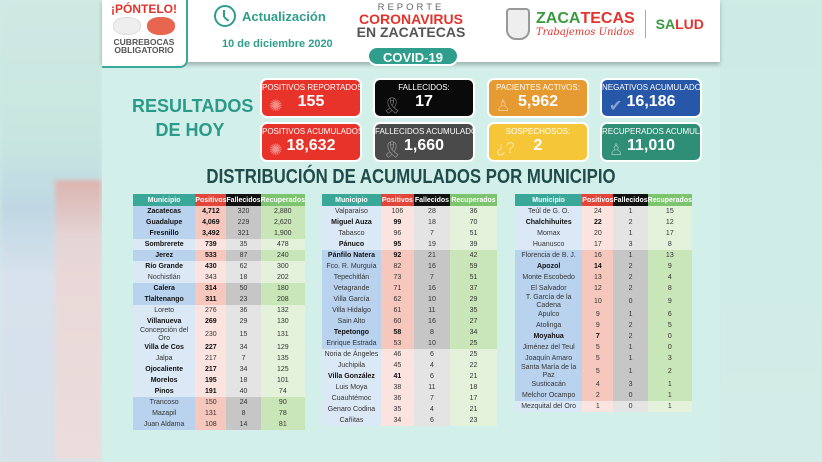 This screenshot has height=462, width=822. I want to click on cell-municipio: Apozol, so click(549, 266).